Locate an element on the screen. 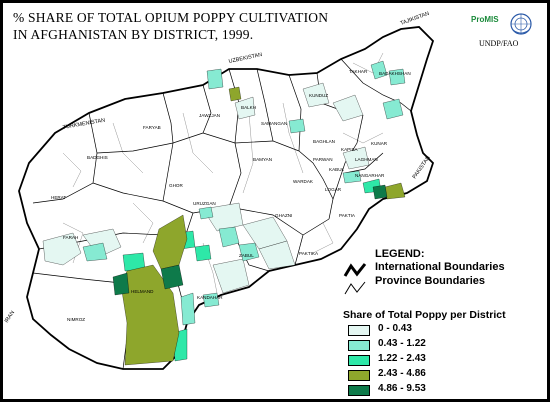 The width and height of the screenshot is (550, 402). nangarhar-label: NANGARHAR is located at coordinates (370, 175).